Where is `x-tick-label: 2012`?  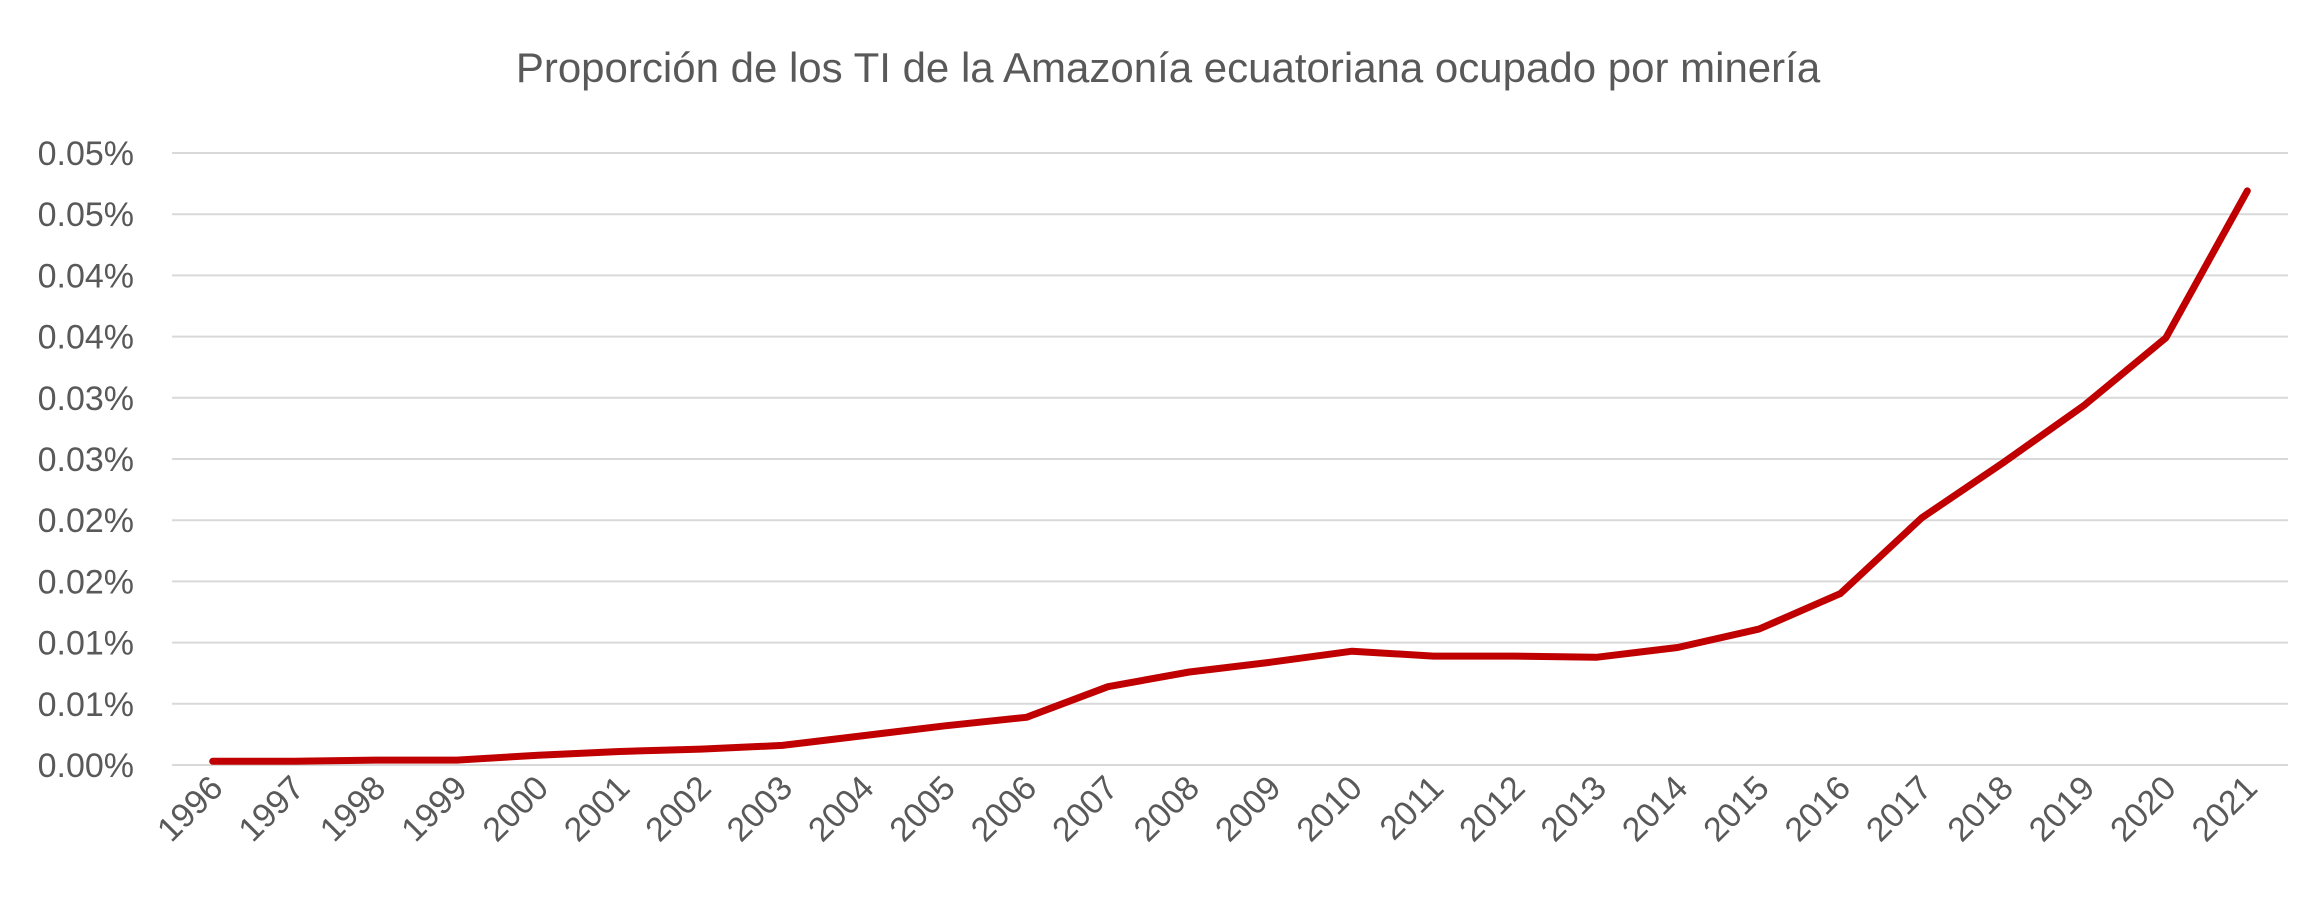 x-tick-label: 2012 is located at coordinates (1492, 809).